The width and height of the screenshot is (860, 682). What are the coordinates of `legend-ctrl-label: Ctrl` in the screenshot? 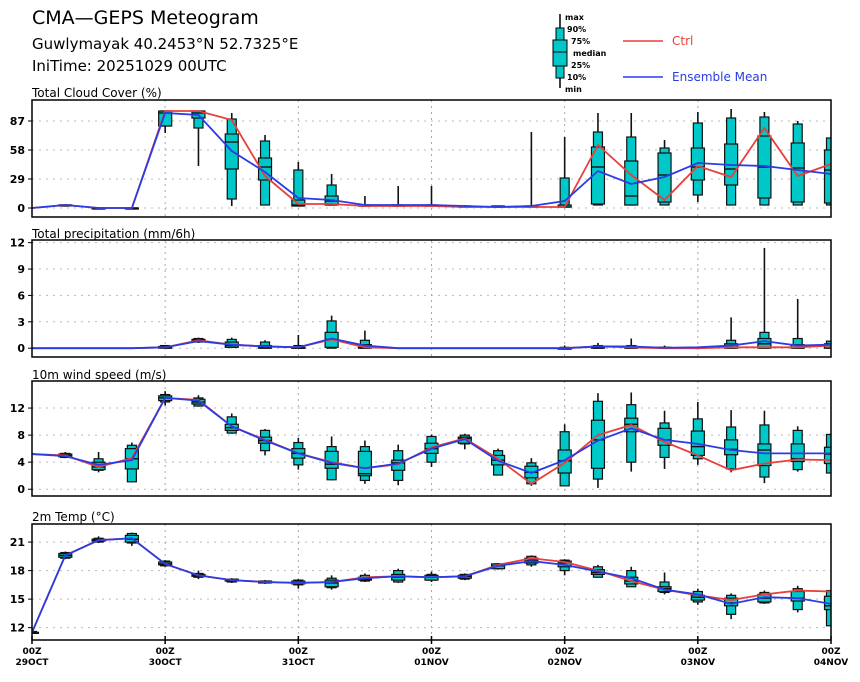 It's located at (682, 41).